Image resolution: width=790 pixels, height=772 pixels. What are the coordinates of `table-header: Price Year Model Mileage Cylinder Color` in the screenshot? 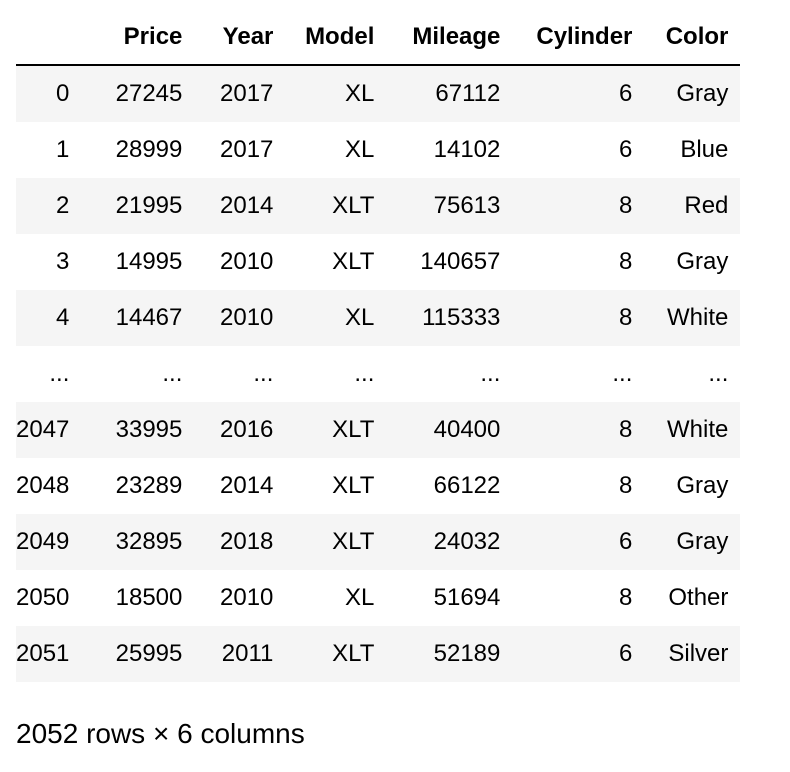 It's located at (378, 38).